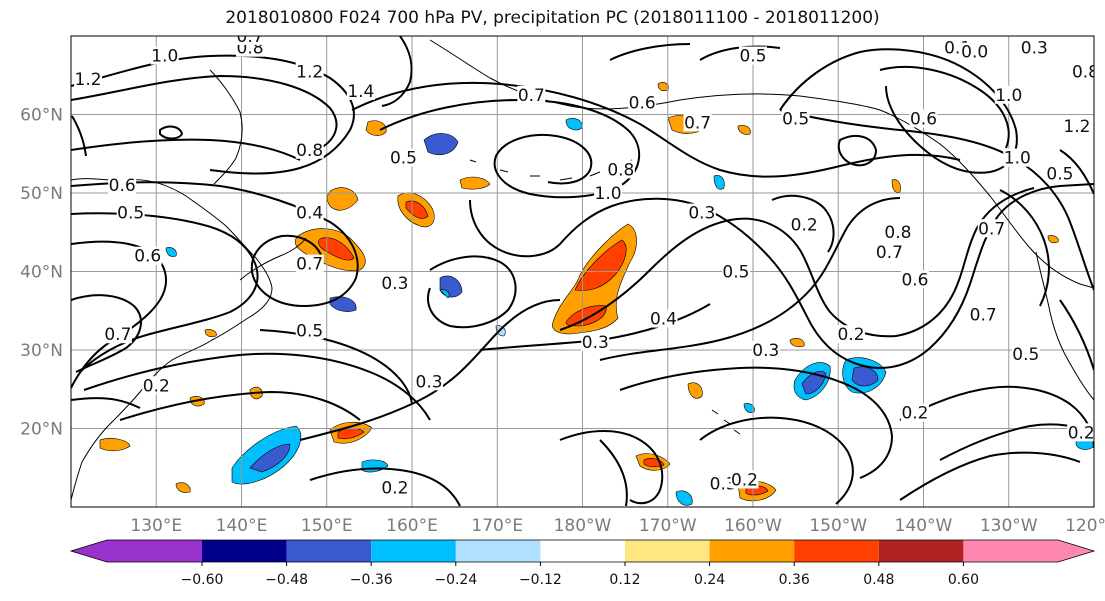 The height and width of the screenshot is (601, 1105). I want to click on colorbar-tick-label: 0.60, so click(963, 580).